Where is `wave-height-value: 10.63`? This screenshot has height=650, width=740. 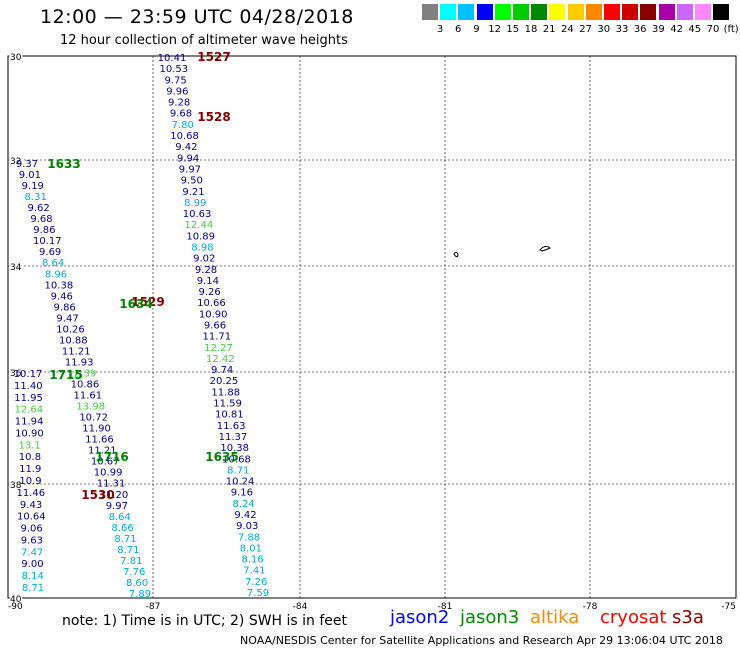
wave-height-value: 10.63 is located at coordinates (197, 214).